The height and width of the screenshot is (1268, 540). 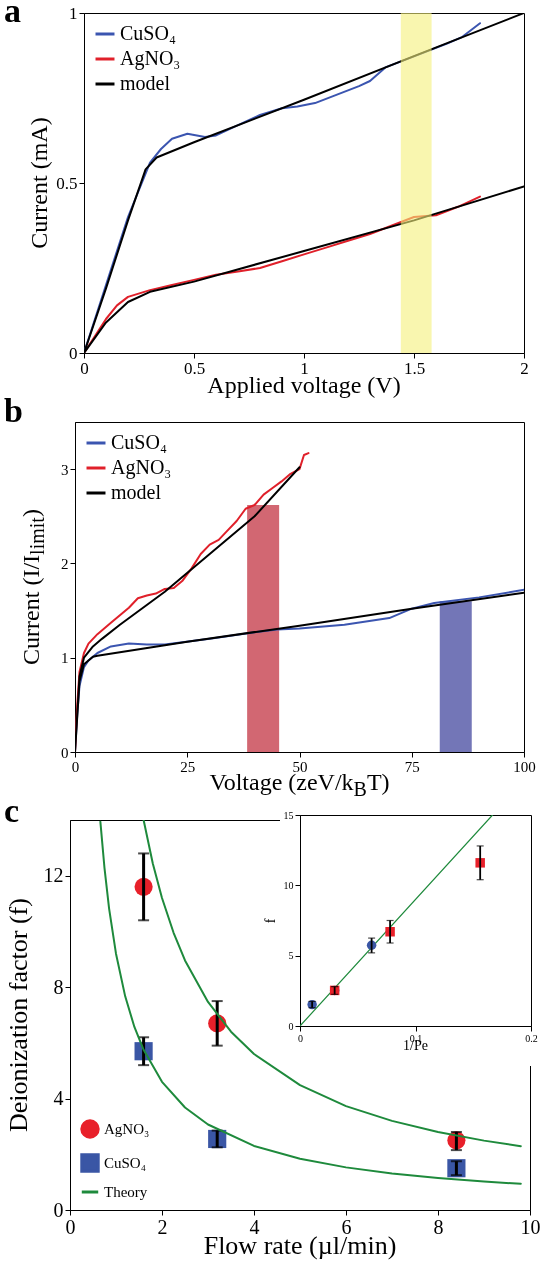 I want to click on y-tick-label: 5, so click(x=291, y=956).